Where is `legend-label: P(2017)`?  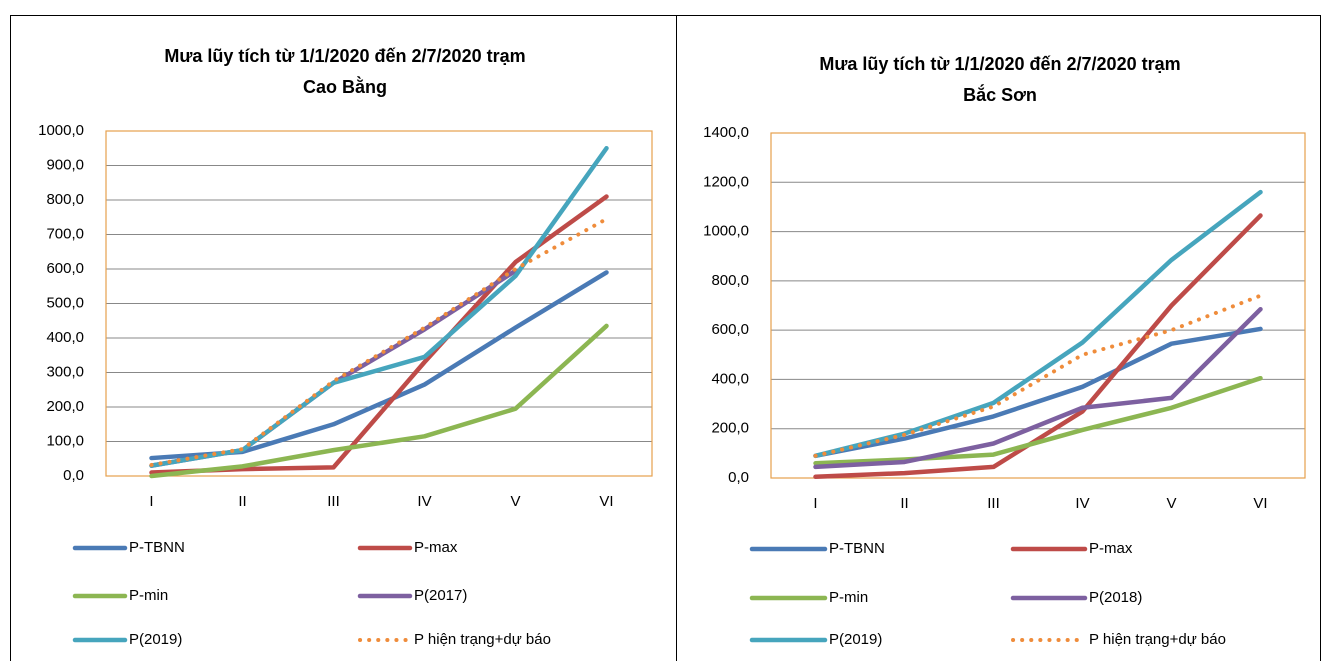 legend-label: P(2017) is located at coordinates (440, 595).